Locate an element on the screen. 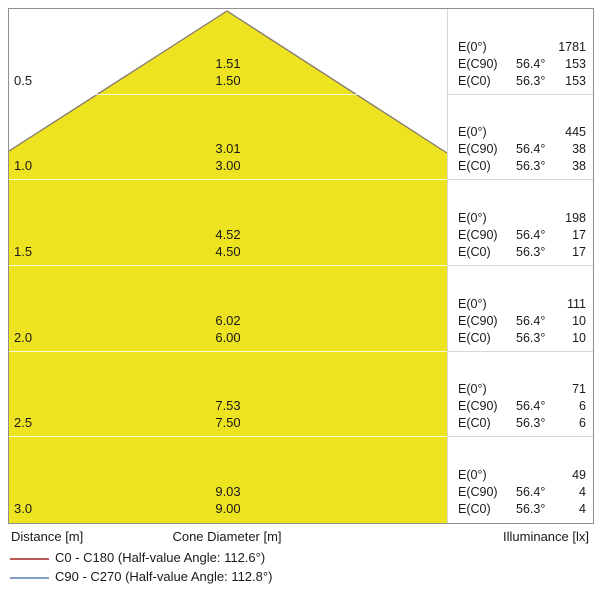 The height and width of the screenshot is (600, 600). e0-value: 1781 is located at coordinates (572, 46).